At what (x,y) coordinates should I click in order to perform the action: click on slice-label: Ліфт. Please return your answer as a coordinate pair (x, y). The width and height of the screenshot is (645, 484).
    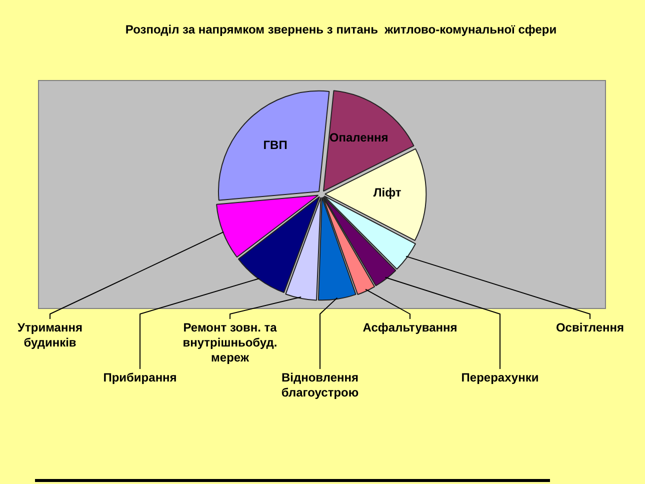
    Looking at the image, I should click on (387, 192).